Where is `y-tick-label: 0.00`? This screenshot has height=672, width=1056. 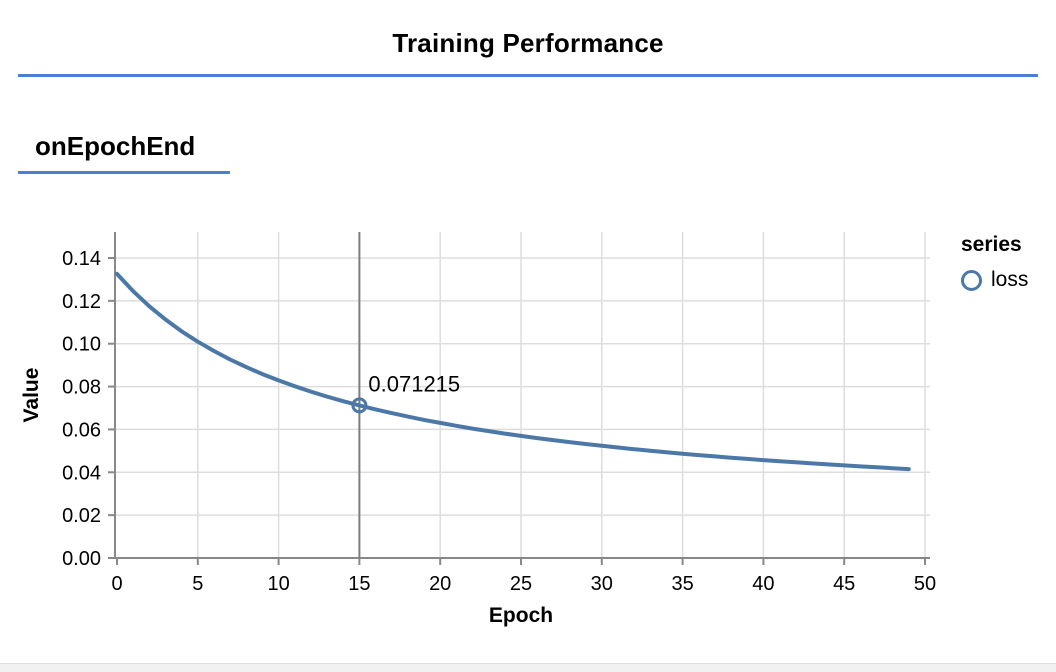
y-tick-label: 0.00 is located at coordinates (81, 559).